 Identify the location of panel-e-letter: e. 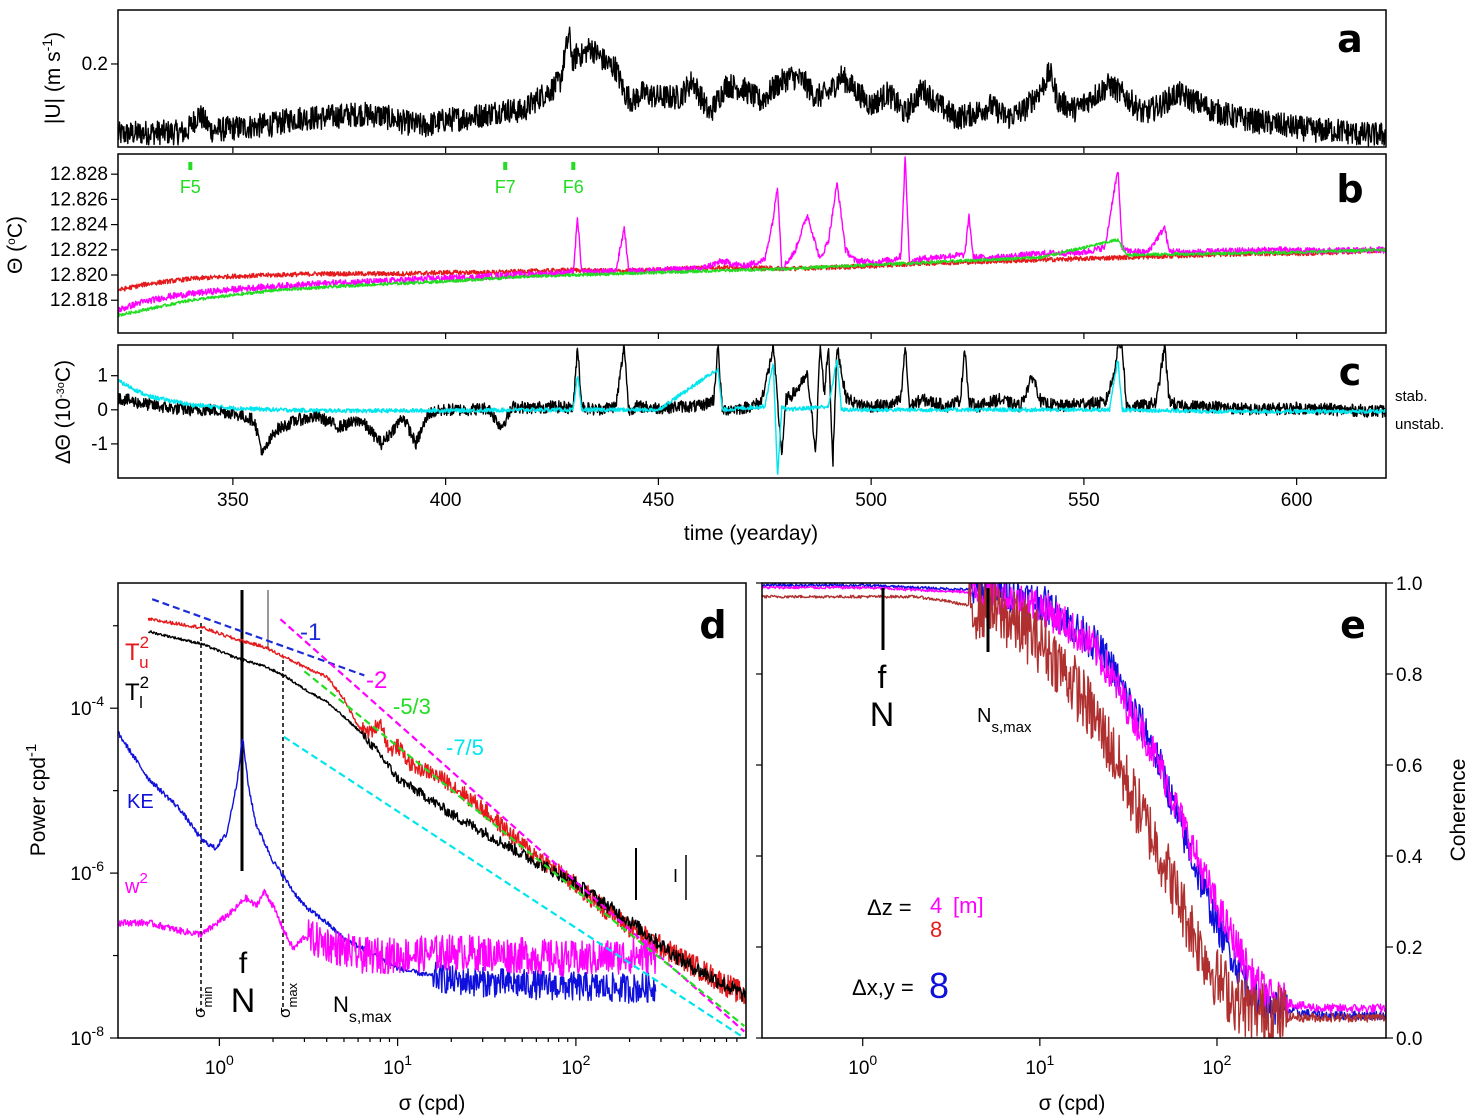
(1353, 625).